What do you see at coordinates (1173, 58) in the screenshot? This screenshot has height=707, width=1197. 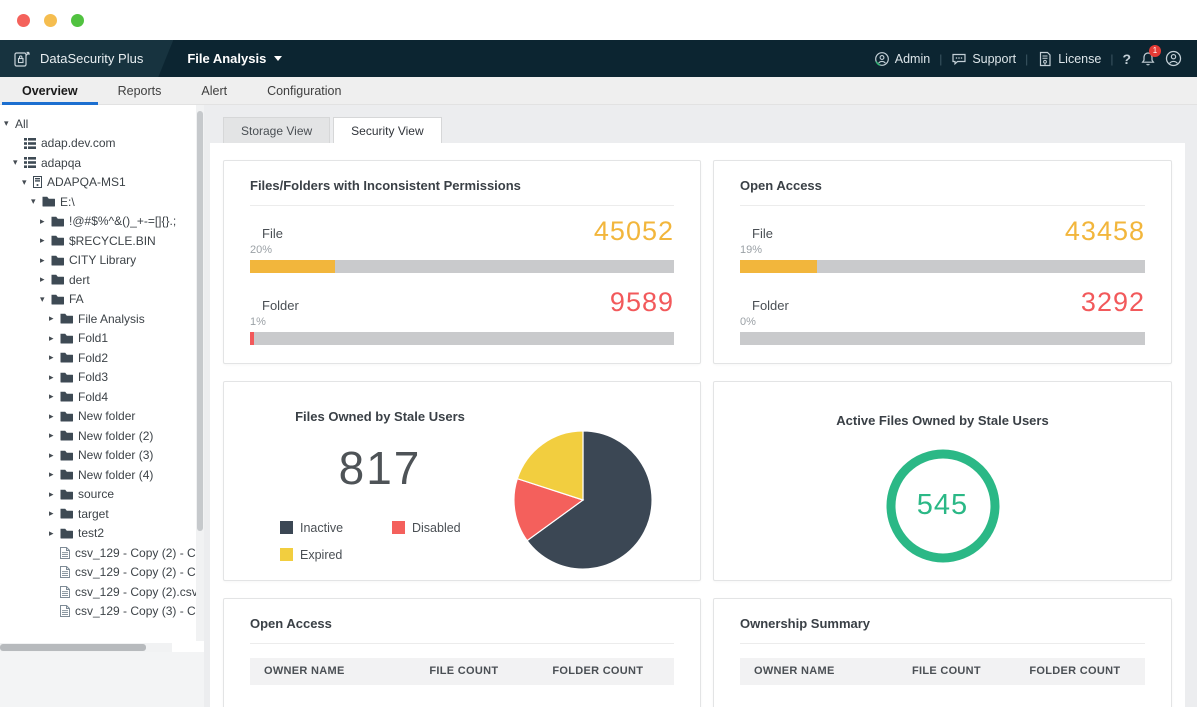 I see `account-button` at bounding box center [1173, 58].